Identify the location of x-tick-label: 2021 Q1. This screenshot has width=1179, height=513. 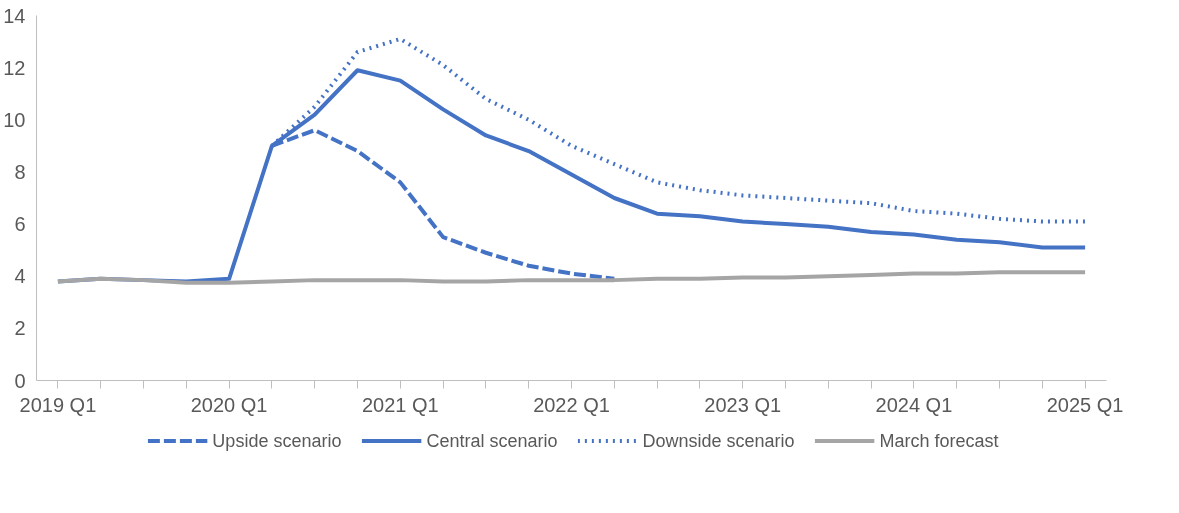
(400, 404).